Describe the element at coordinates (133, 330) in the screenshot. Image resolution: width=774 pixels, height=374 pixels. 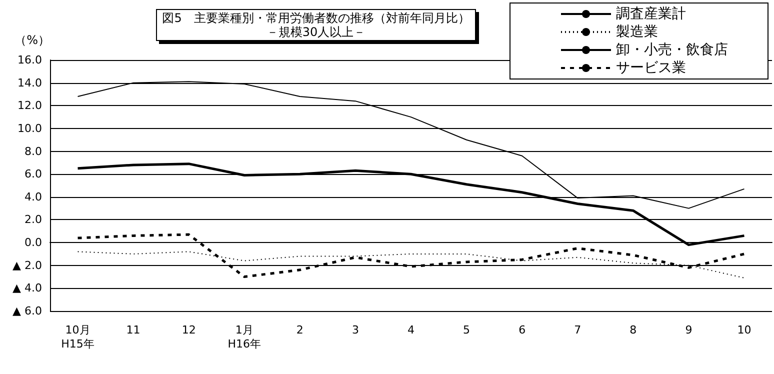
I see `x-tick-label: 11` at that location.